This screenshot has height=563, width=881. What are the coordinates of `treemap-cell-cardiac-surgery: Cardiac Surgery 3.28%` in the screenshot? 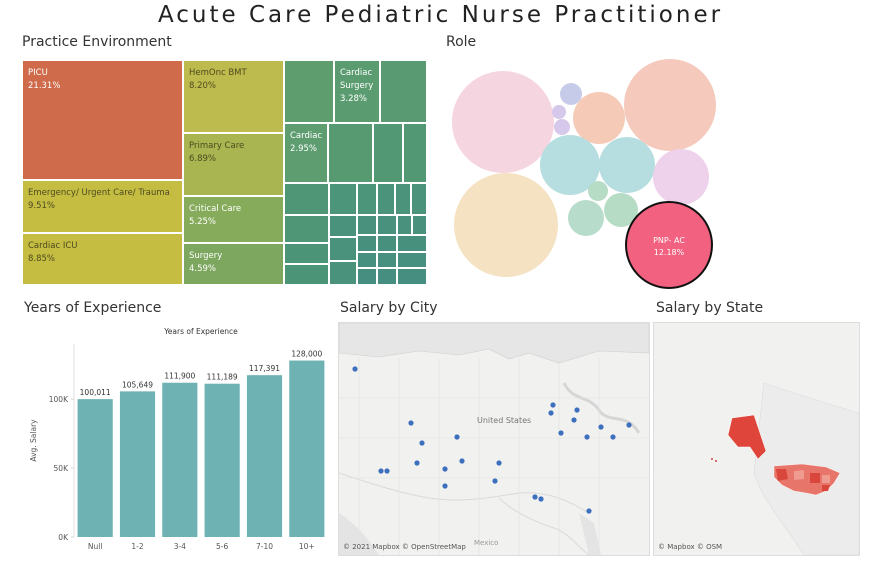 It's located at (357, 91).